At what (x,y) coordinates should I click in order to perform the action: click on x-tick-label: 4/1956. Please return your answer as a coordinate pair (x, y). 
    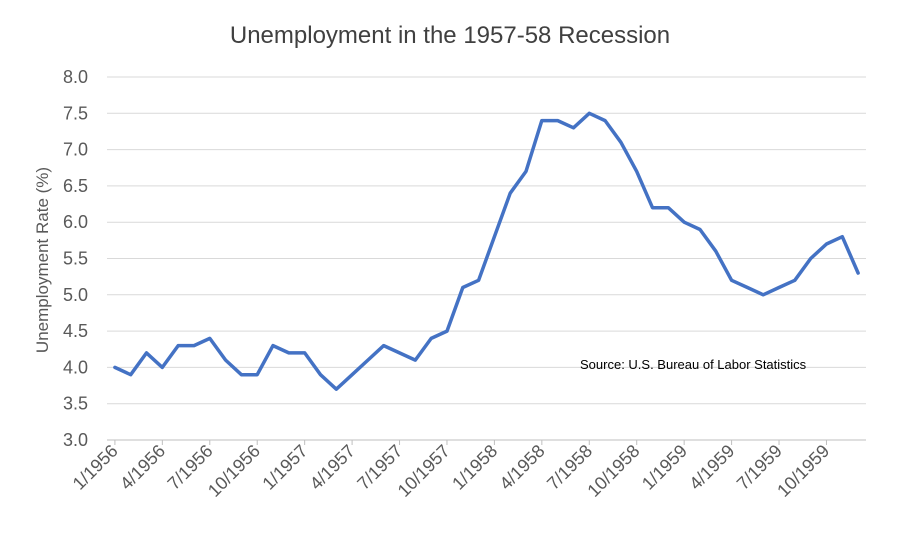
    Looking at the image, I should click on (142, 467).